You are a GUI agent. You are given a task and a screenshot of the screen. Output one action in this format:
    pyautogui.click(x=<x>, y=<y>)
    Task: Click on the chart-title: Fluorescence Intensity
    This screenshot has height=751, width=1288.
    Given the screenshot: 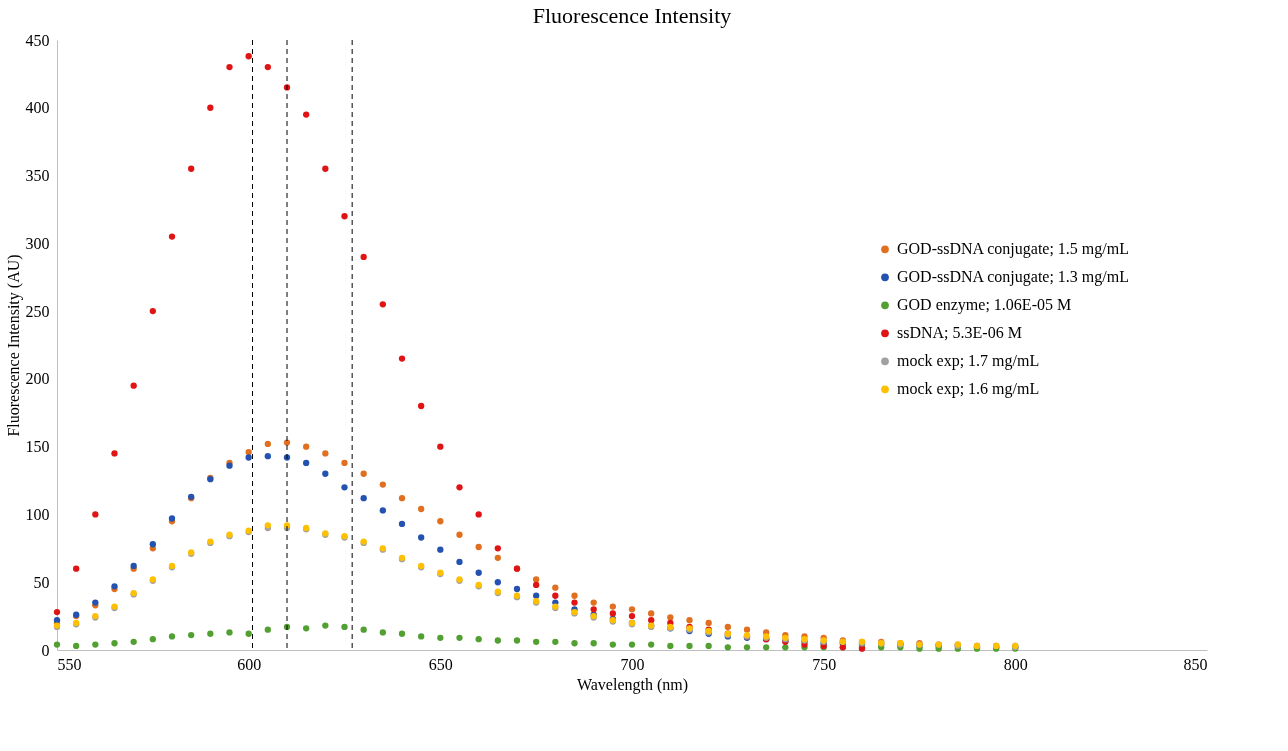 What is the action you would take?
    pyautogui.click(x=632, y=15)
    